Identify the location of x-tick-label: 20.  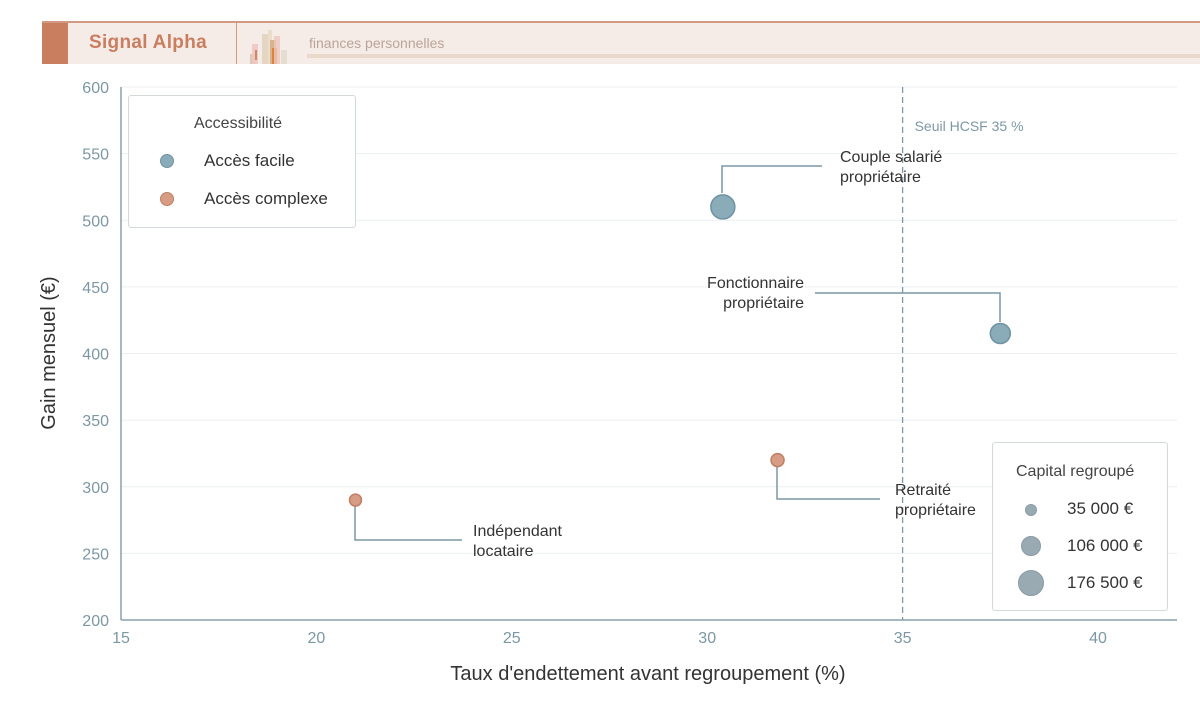
(317, 638).